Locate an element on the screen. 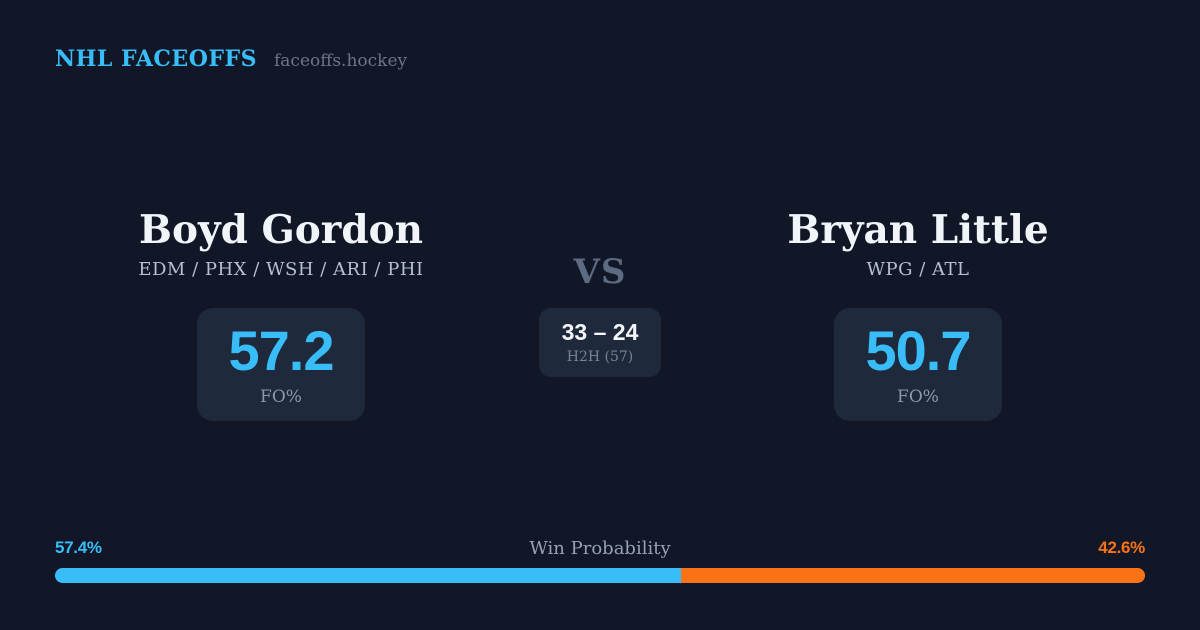  left-fo-stat-box: 57.2 FO% is located at coordinates (281, 364).